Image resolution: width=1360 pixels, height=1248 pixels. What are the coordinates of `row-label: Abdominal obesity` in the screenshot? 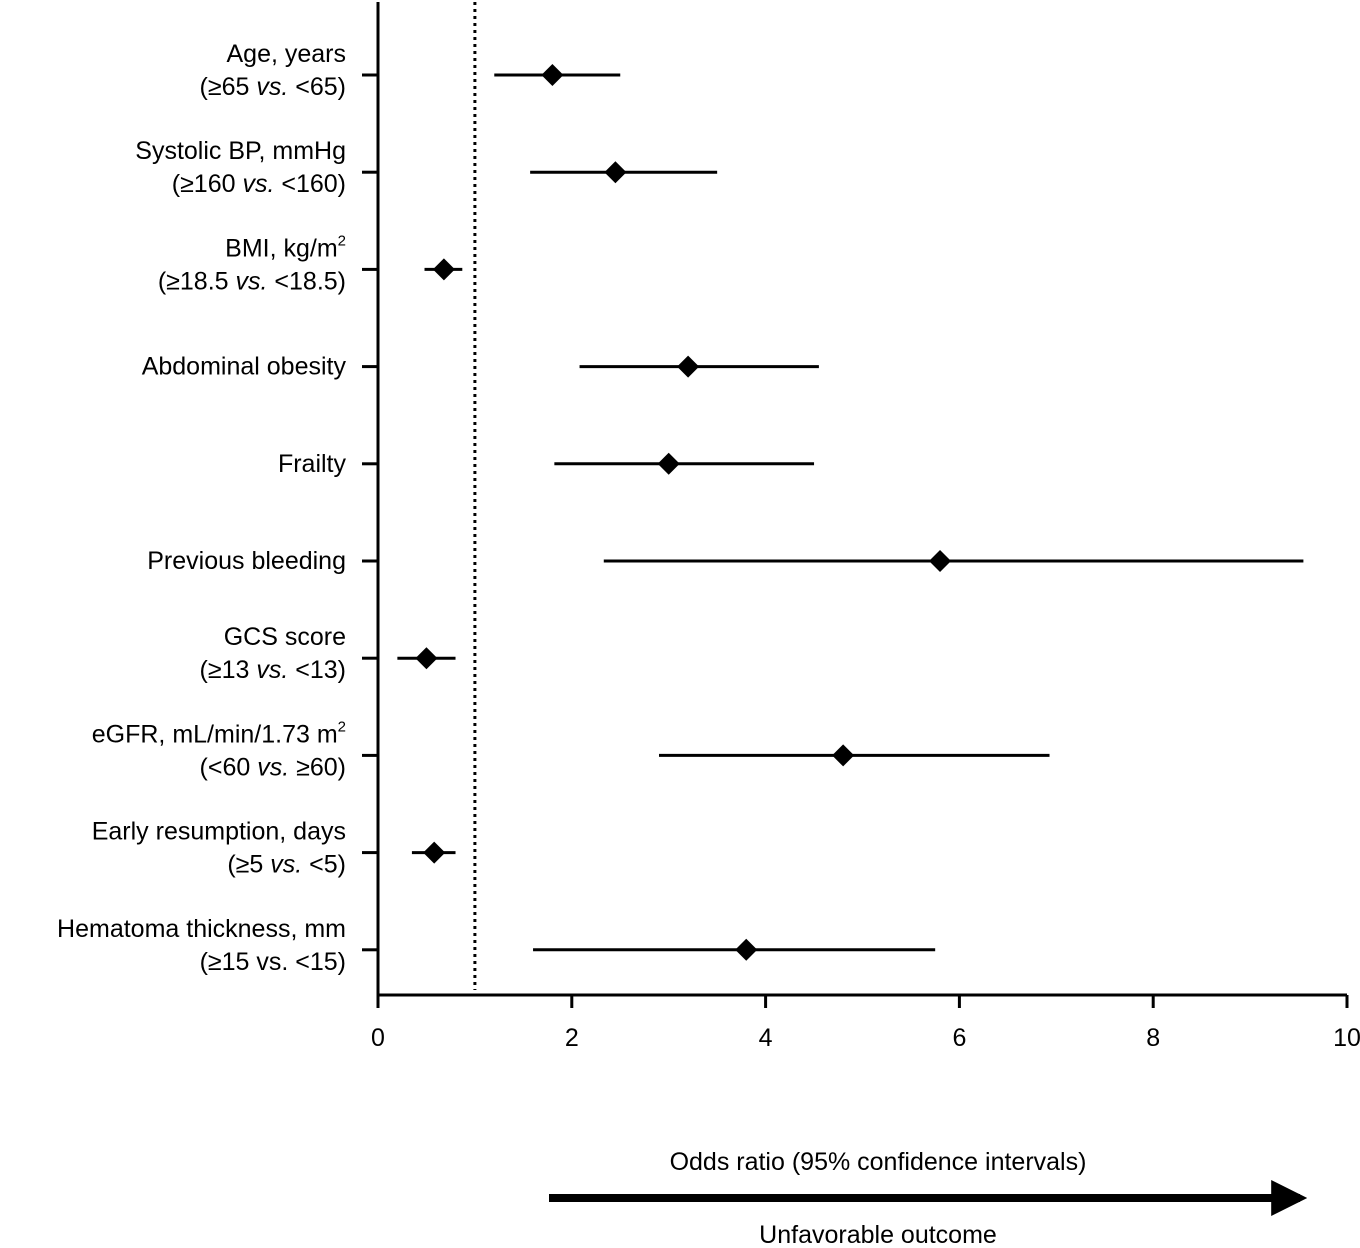 It's located at (244, 367).